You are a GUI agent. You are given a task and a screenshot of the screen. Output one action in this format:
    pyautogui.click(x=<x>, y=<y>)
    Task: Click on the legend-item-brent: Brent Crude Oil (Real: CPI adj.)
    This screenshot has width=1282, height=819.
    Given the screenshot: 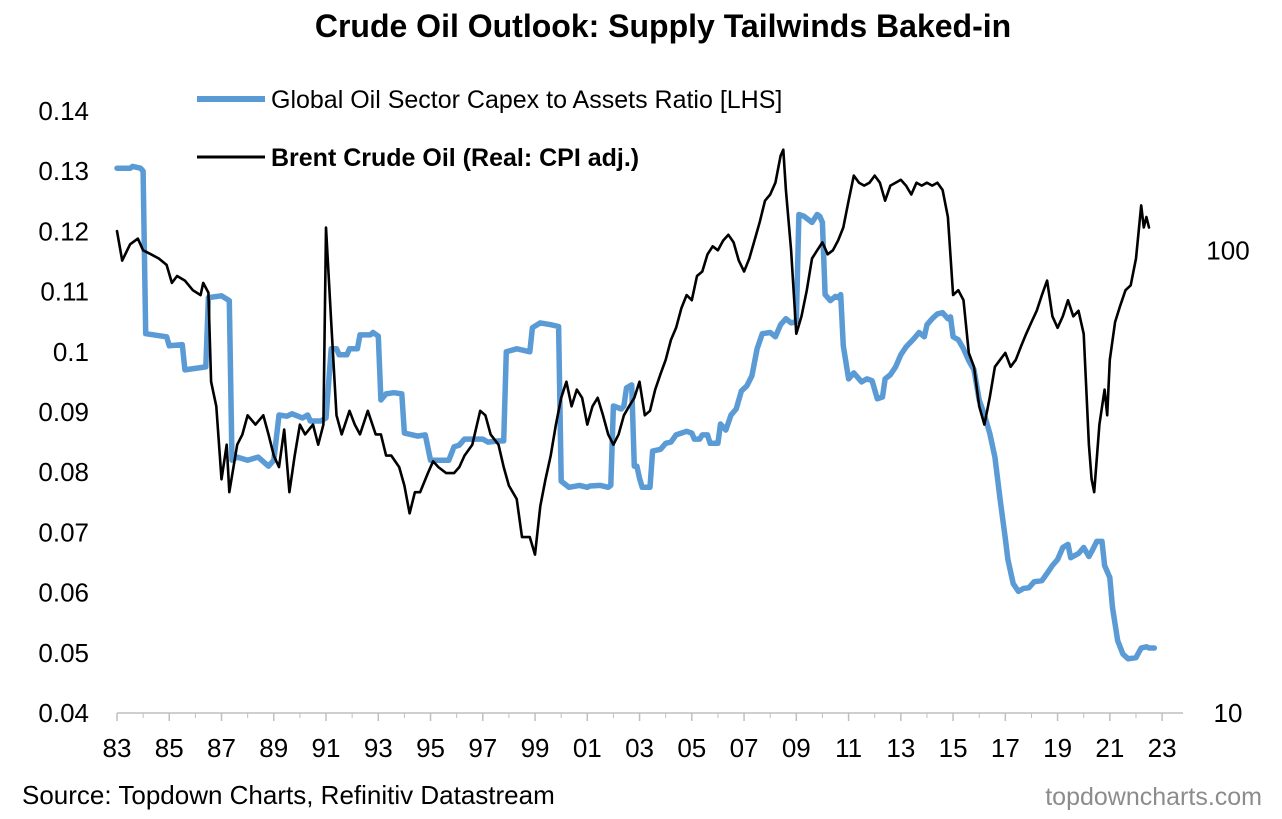 What is the action you would take?
    pyautogui.click(x=418, y=158)
    